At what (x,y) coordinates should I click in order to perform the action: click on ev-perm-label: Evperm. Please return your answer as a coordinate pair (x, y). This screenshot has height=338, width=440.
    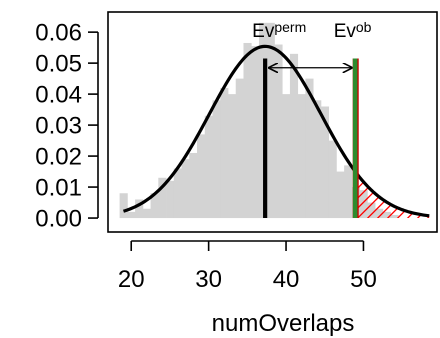
    Looking at the image, I should click on (279, 30).